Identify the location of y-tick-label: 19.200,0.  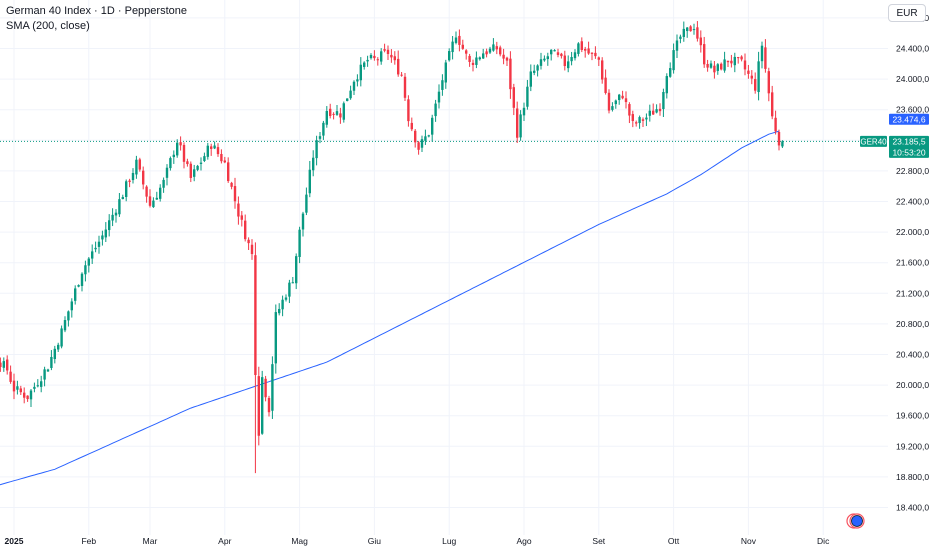
(912, 446).